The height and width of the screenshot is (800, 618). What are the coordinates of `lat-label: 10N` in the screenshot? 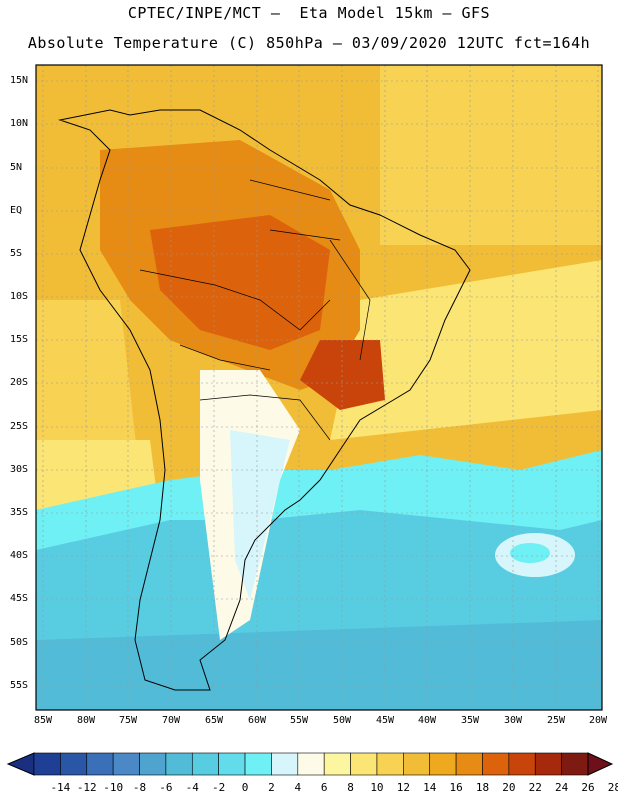 It's located at (19, 123).